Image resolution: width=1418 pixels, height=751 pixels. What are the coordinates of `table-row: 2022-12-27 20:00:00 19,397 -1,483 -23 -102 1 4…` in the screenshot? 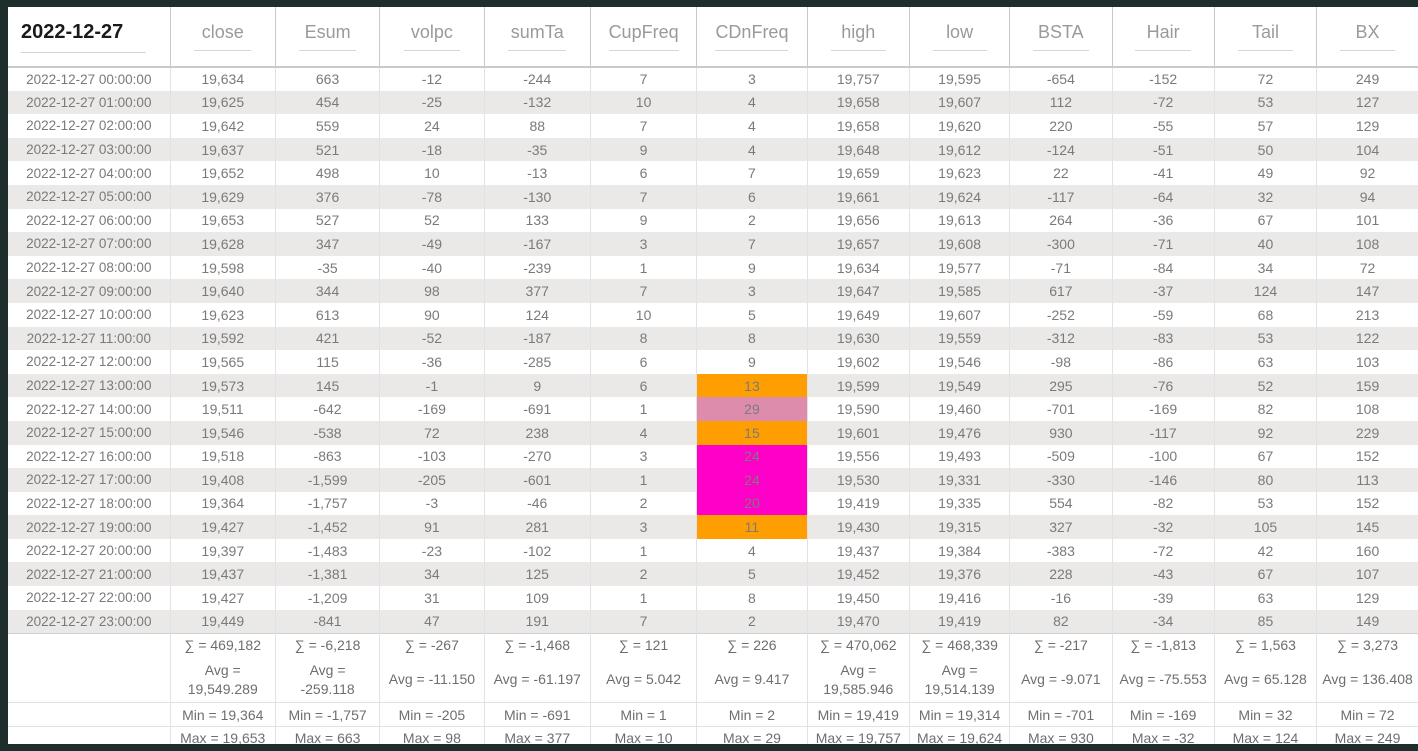 It's located at (713, 550).